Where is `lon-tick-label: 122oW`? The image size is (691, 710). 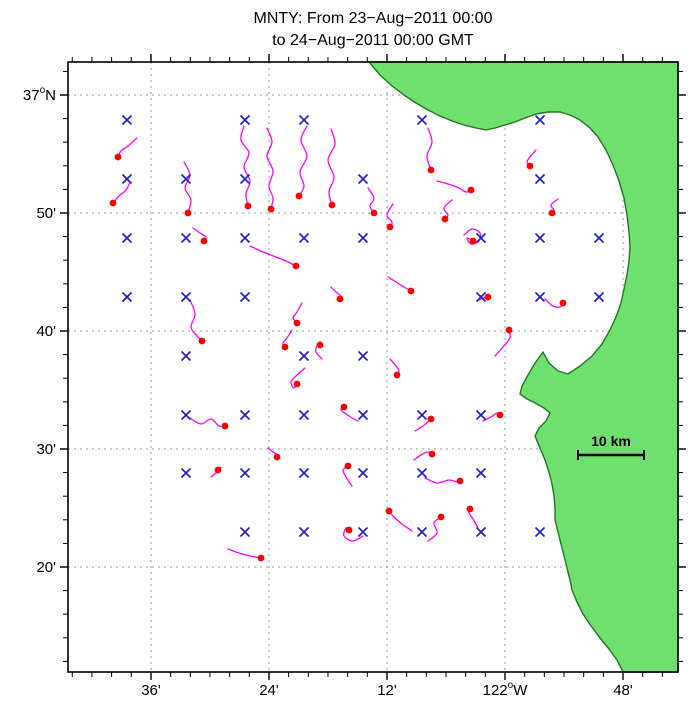
lon-tick-label: 122oW is located at coordinates (506, 689).